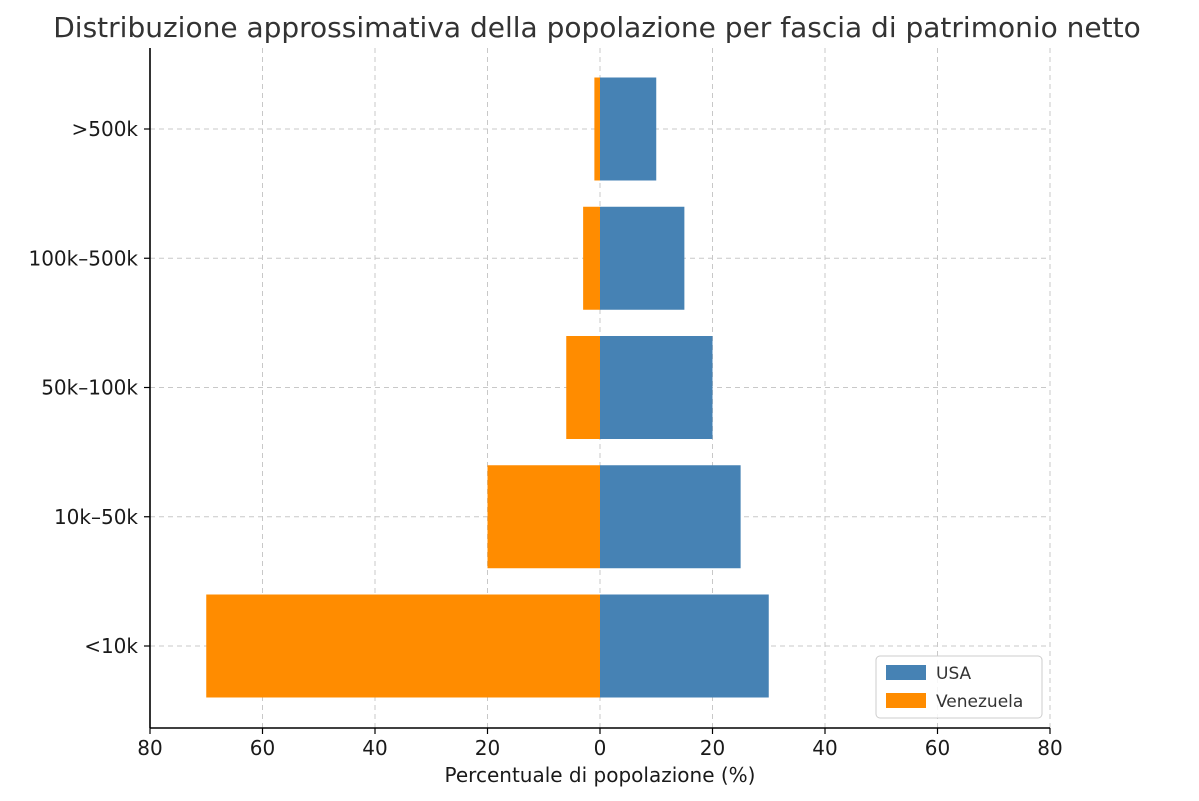  Describe the element at coordinates (906, 700) in the screenshot. I see `legend-swatch-venezuela` at that location.